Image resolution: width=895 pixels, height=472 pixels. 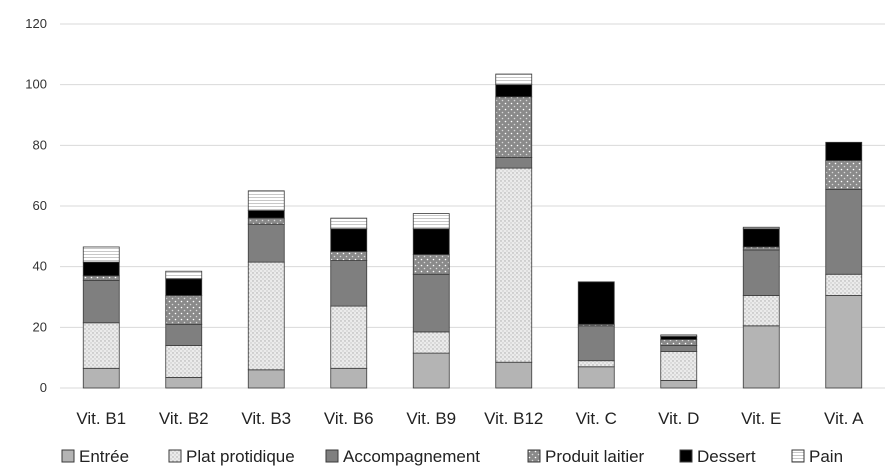 I want to click on y-tick-label: 20, so click(x=40, y=326).